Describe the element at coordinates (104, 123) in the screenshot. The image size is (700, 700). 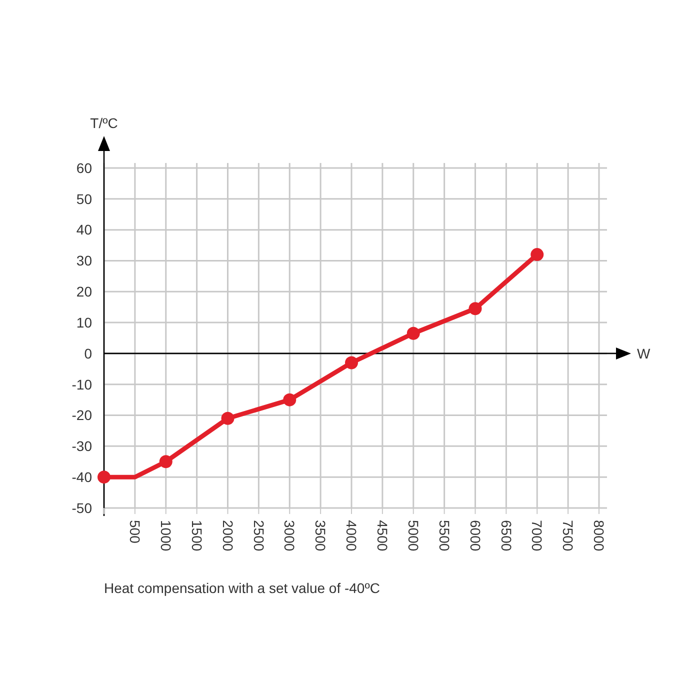
I see `y-axis-title: T/ºC` at that location.